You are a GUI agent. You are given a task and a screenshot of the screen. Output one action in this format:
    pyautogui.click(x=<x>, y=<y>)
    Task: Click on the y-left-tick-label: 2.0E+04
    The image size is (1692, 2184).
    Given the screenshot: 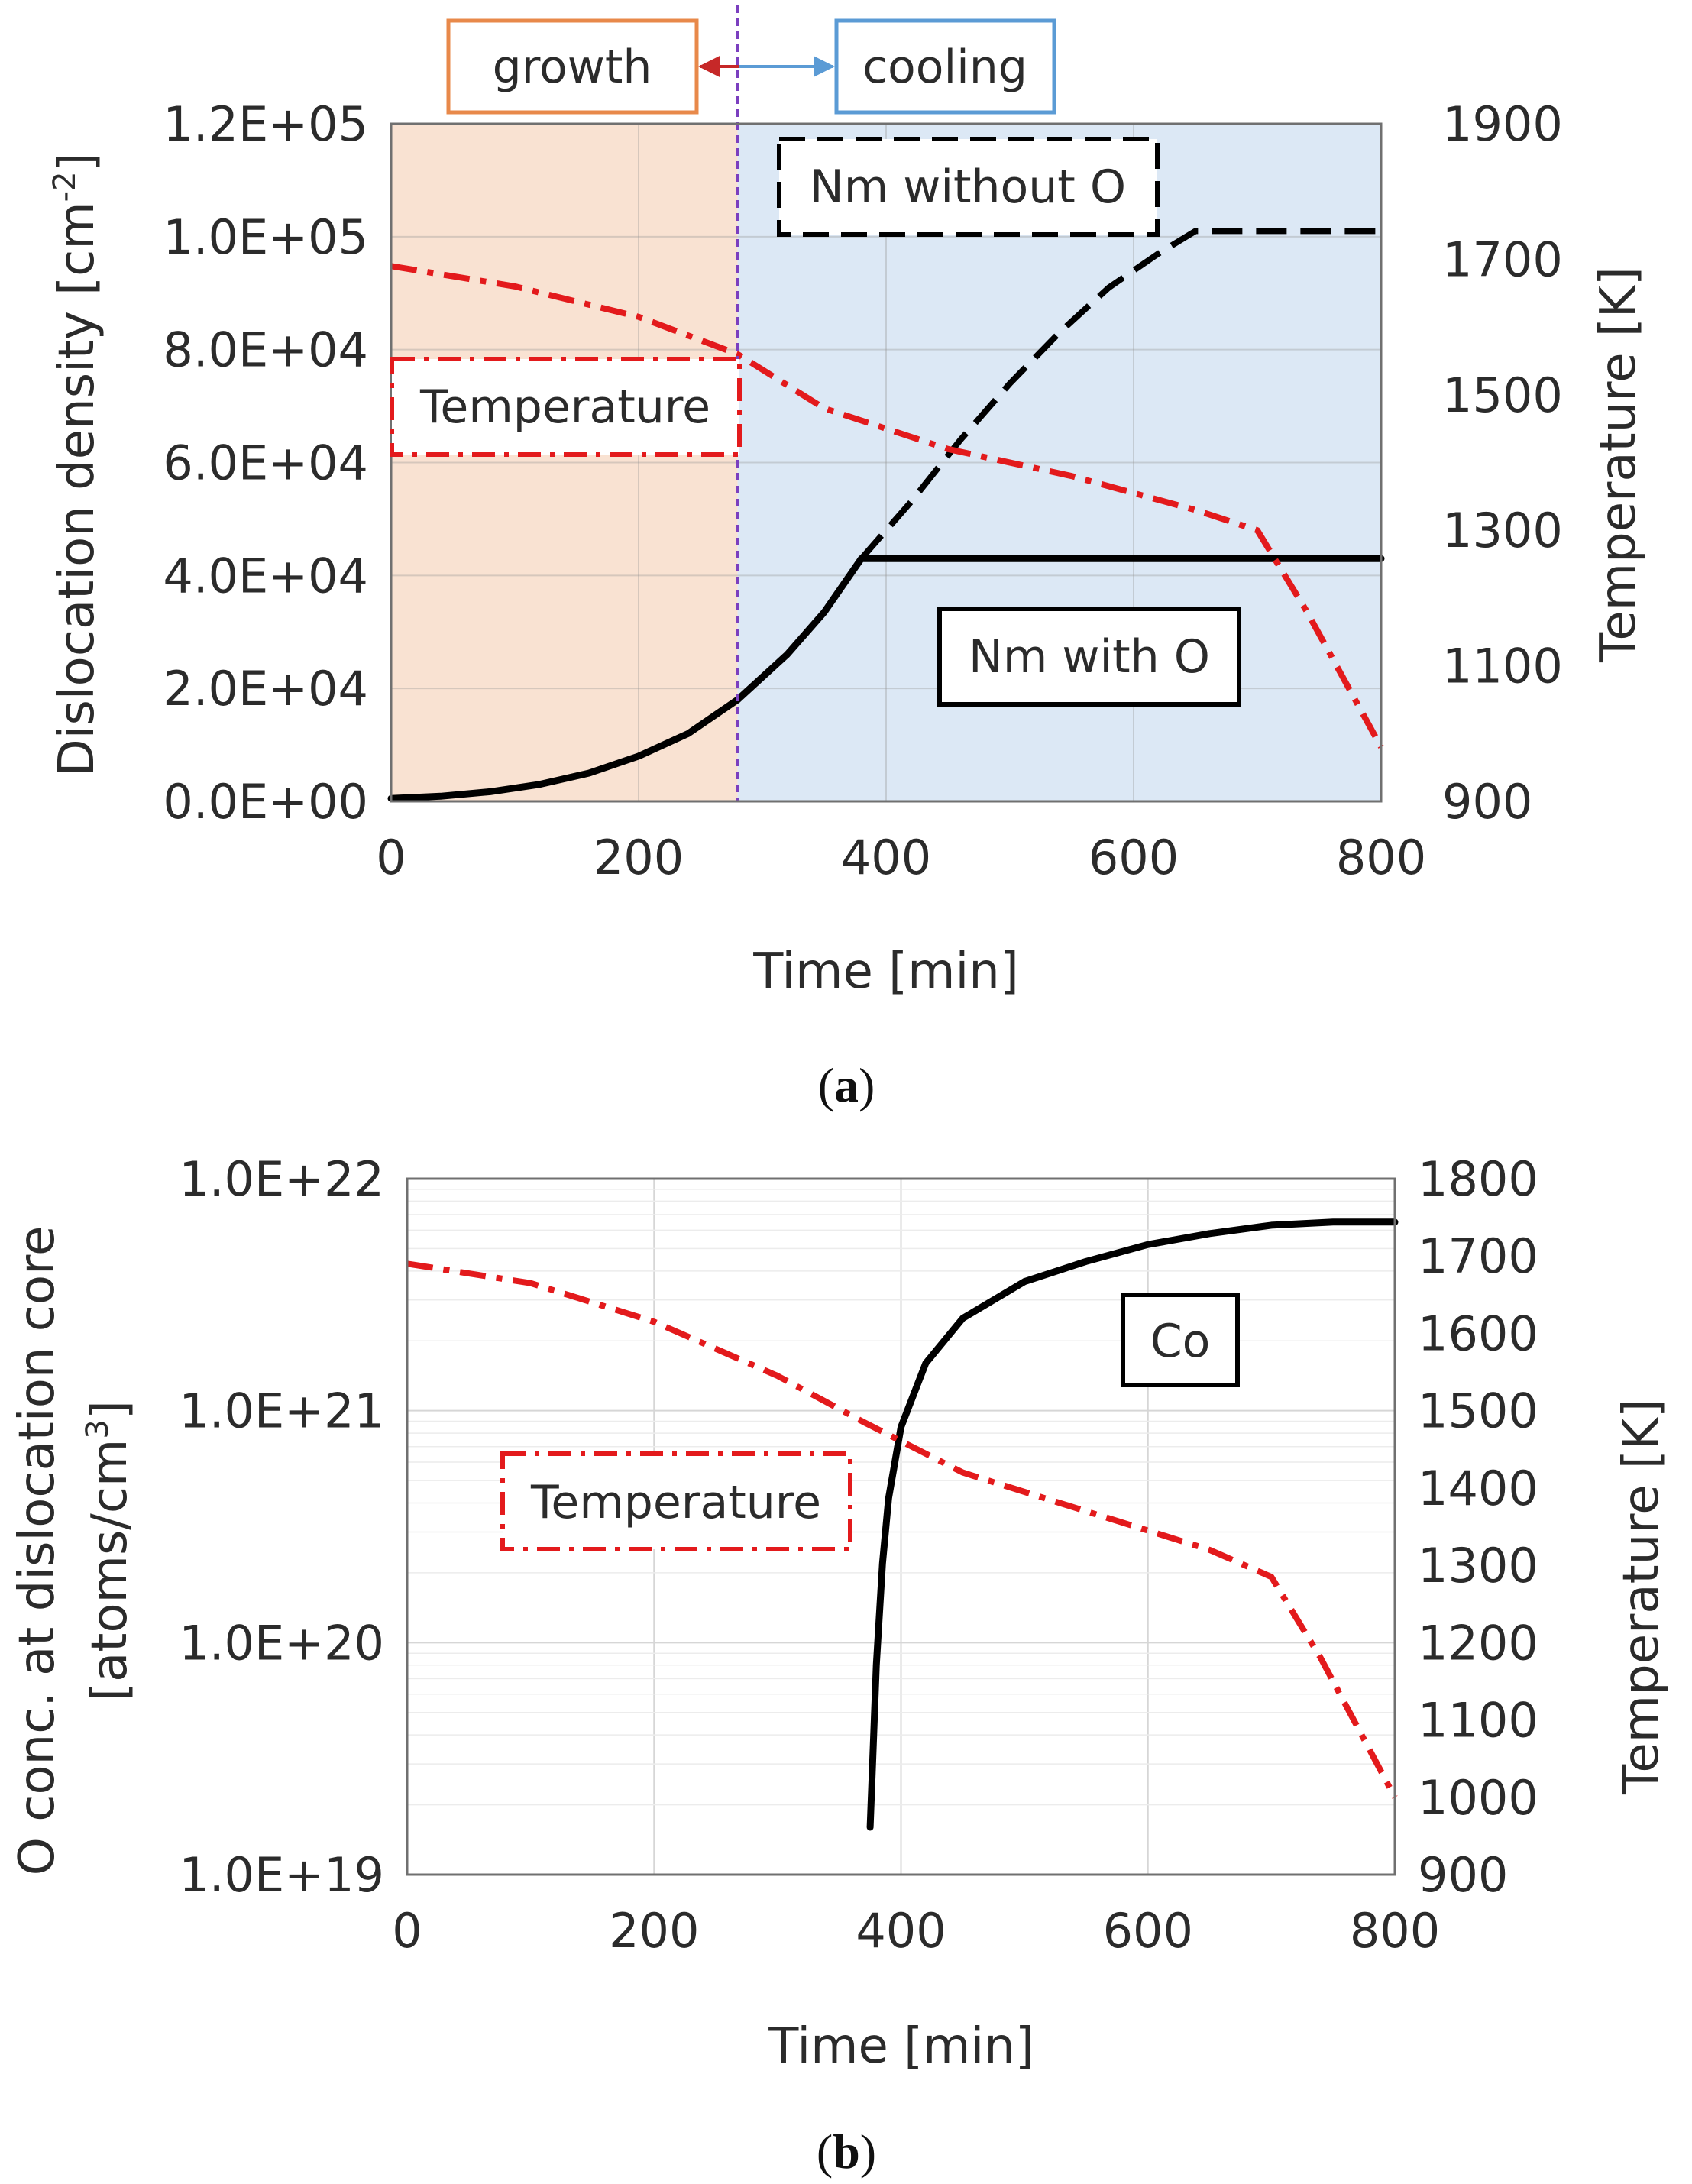 What is the action you would take?
    pyautogui.click(x=265, y=689)
    